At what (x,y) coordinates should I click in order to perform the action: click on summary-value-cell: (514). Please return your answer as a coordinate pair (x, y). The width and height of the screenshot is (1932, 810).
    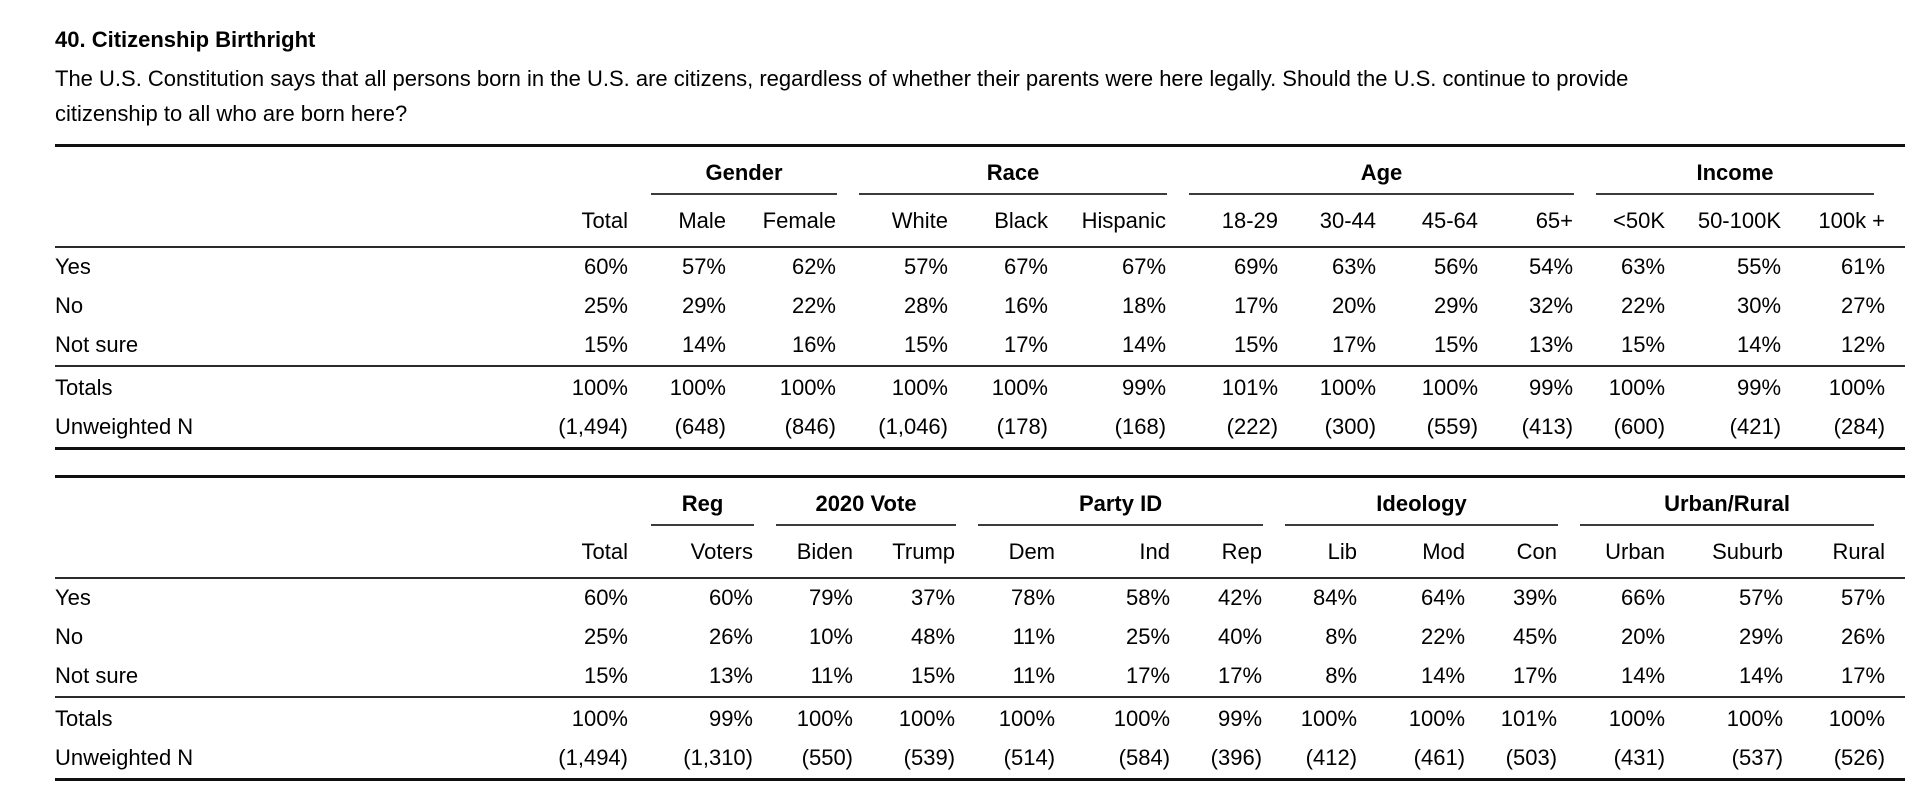
    Looking at the image, I should click on (1029, 757).